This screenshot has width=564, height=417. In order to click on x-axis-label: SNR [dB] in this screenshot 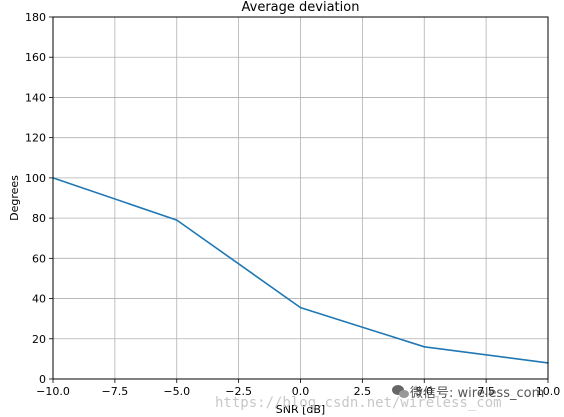, I will do `click(300, 409)`.